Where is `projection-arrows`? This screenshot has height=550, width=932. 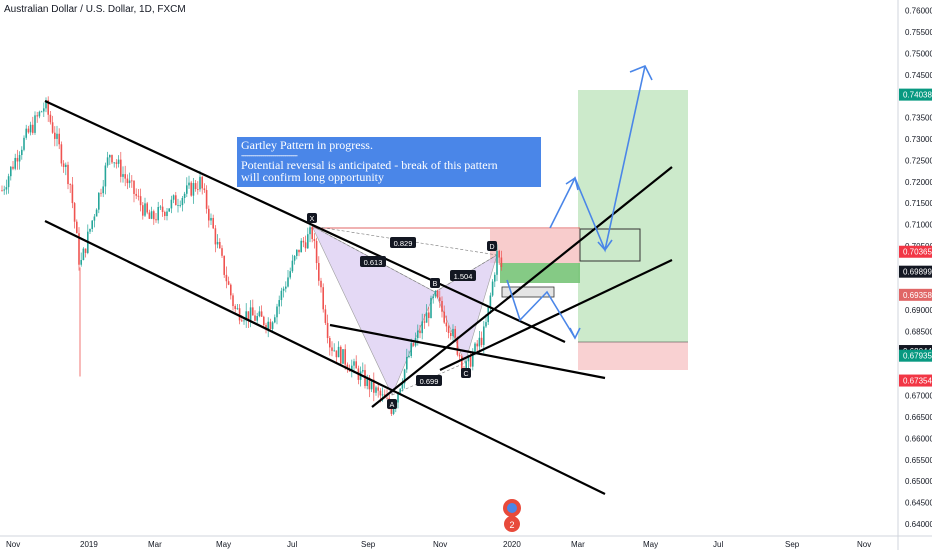 projection-arrows is located at coordinates (579, 202).